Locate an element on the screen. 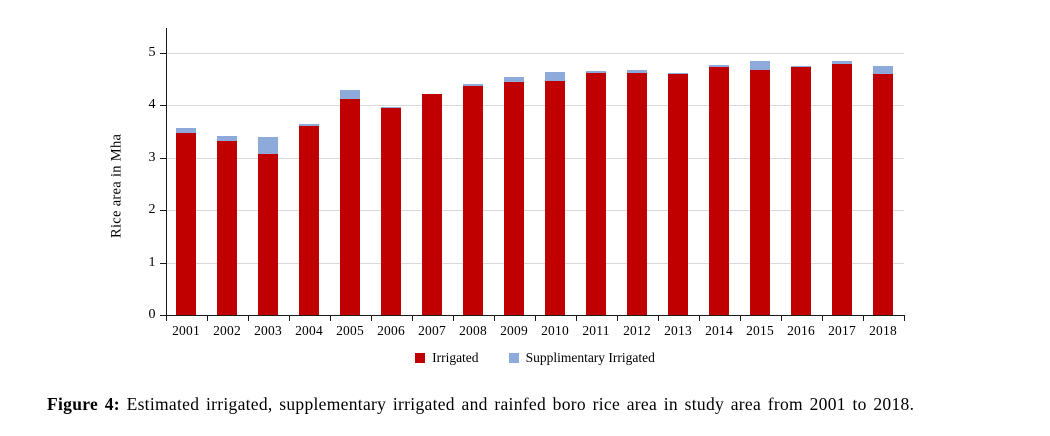 Image resolution: width=1050 pixels, height=436 pixels. legend-label: Supplimentary Irrigated is located at coordinates (590, 357).